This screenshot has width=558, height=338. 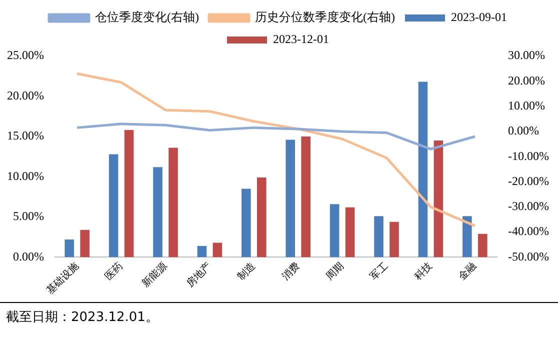 What do you see at coordinates (527, 80) in the screenshot?
I see `y2-tick-label: 20.00%` at bounding box center [527, 80].